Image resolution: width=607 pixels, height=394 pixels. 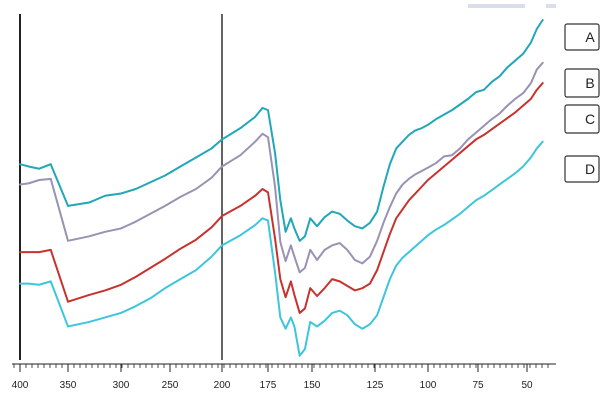 What do you see at coordinates (582, 169) in the screenshot?
I see `legend-box-d` at bounding box center [582, 169].